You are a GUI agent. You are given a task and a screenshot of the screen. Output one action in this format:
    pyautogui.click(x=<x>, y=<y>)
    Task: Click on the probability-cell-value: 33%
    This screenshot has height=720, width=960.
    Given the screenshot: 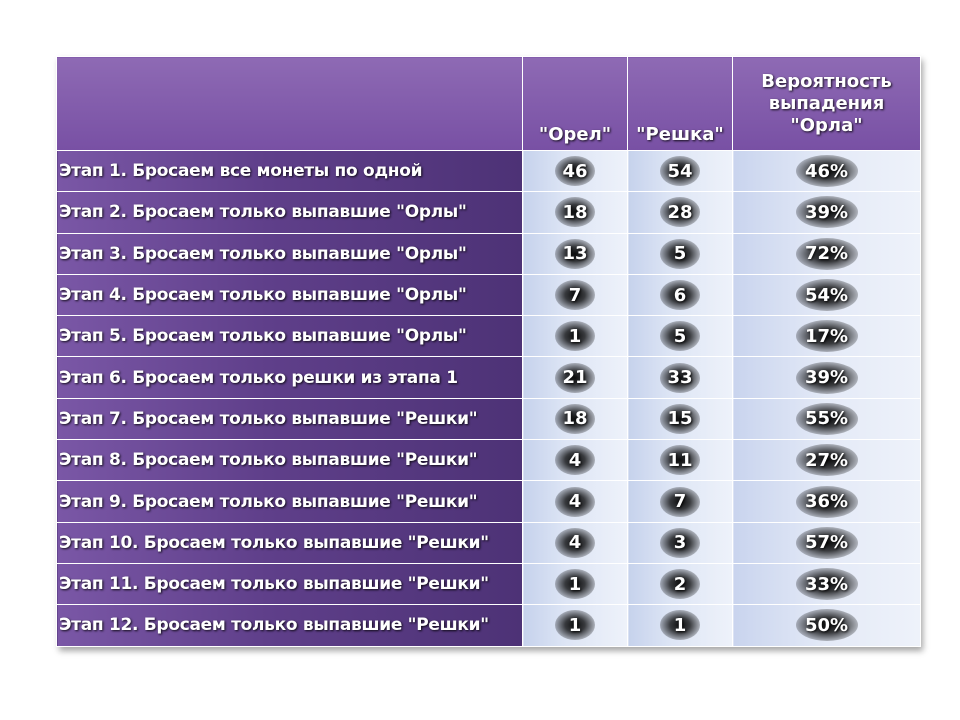 What is the action you would take?
    pyautogui.click(x=826, y=584)
    